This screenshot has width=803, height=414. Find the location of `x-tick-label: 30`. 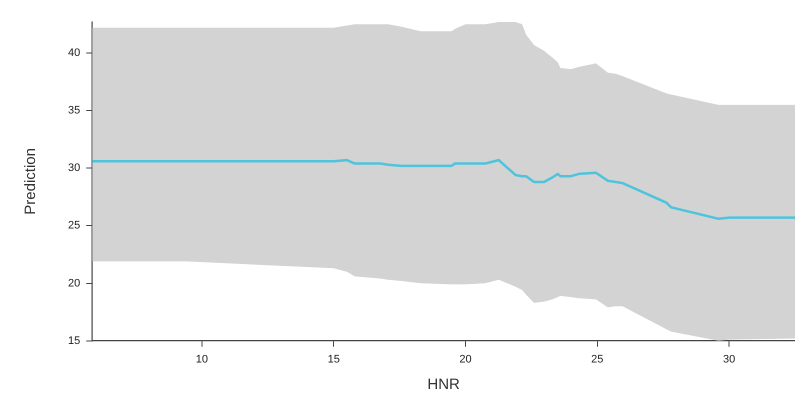

x-tick-label: 30 is located at coordinates (729, 359).